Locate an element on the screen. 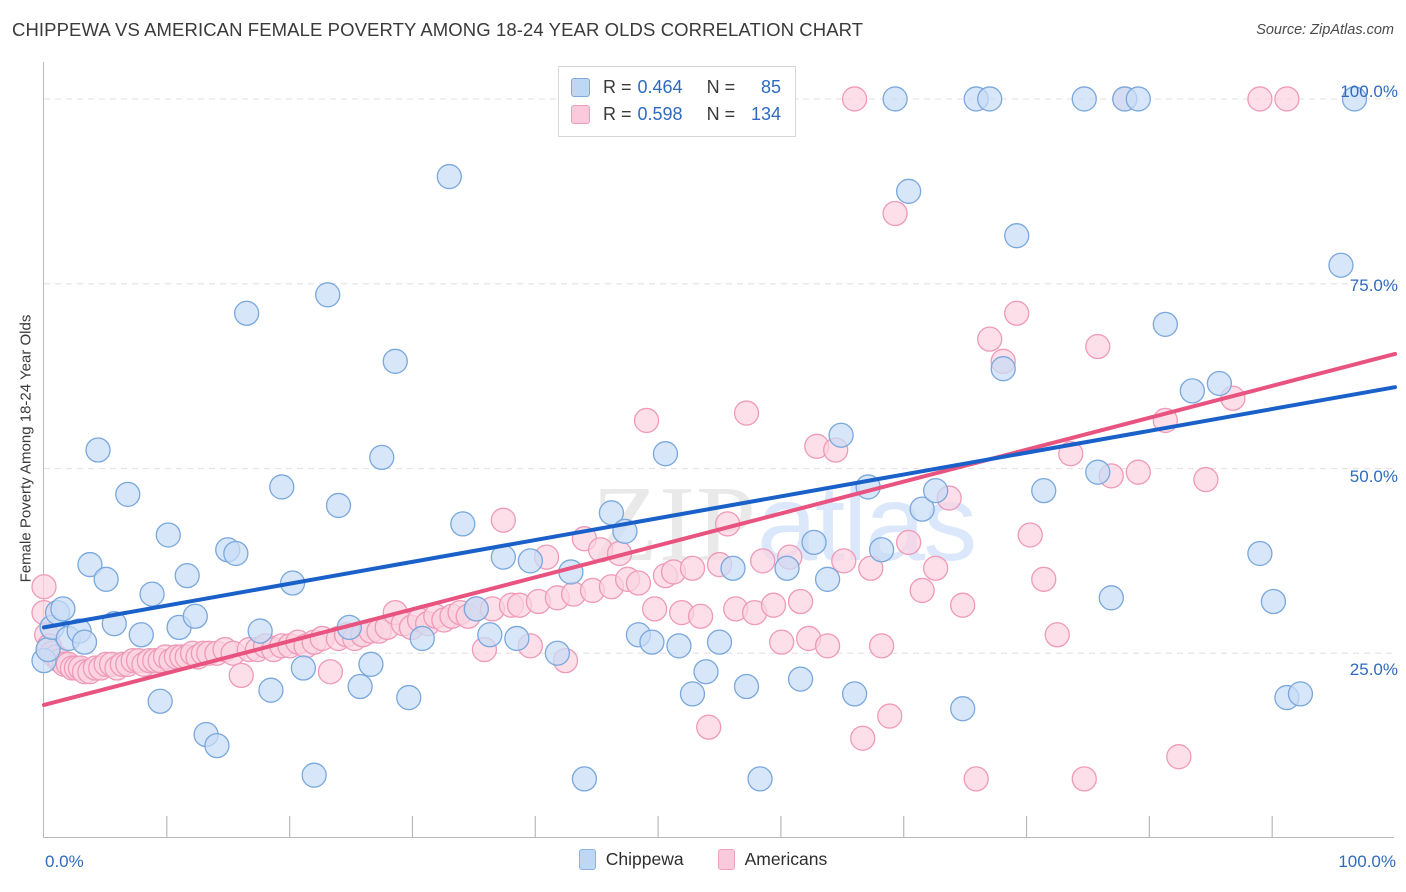 This screenshot has height=892, width=1406. series-legend-item-chippewa: Chippewa is located at coordinates (631, 859).